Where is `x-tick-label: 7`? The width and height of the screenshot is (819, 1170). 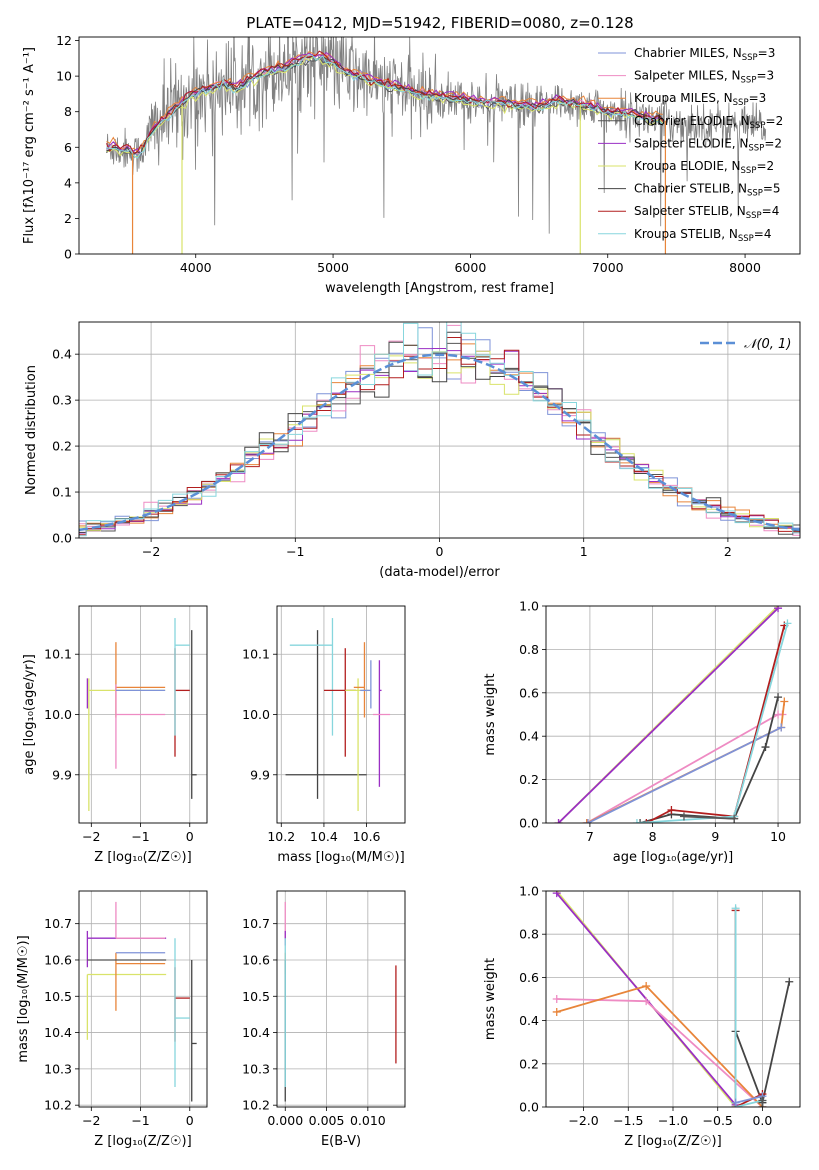
x-tick-label: 7 is located at coordinates (590, 836).